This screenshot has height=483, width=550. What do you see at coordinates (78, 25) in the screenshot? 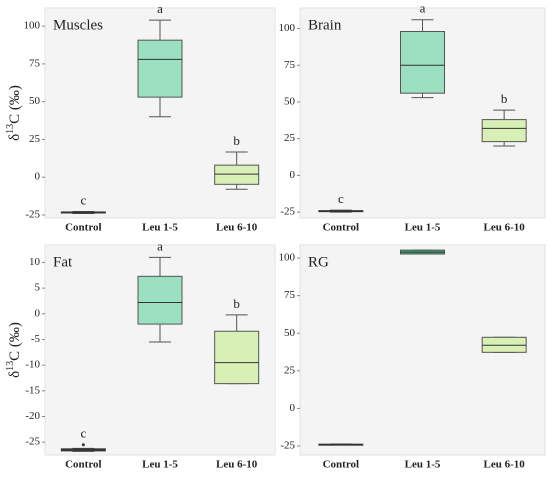
I see `panel-title: Muscles` at bounding box center [78, 25].